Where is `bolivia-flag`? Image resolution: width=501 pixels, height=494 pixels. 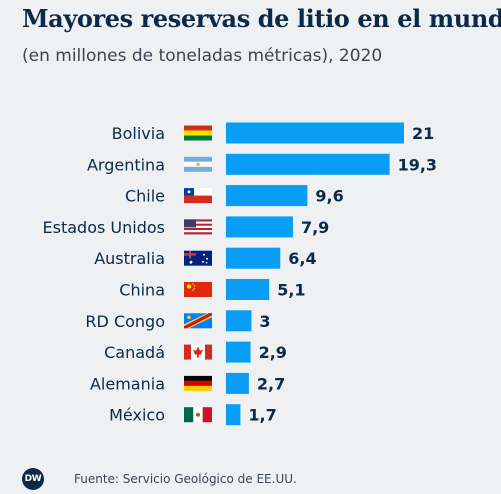
bolivia-flag is located at coordinates (198, 133).